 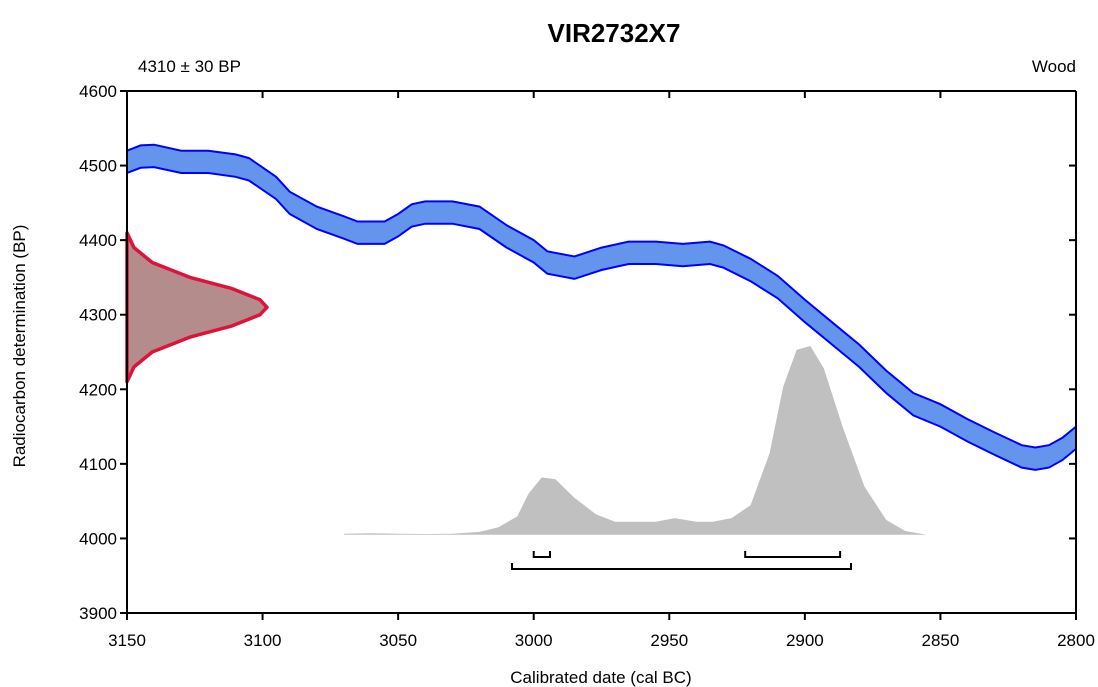 What do you see at coordinates (98, 166) in the screenshot?
I see `y-tick-label: 4500` at bounding box center [98, 166].